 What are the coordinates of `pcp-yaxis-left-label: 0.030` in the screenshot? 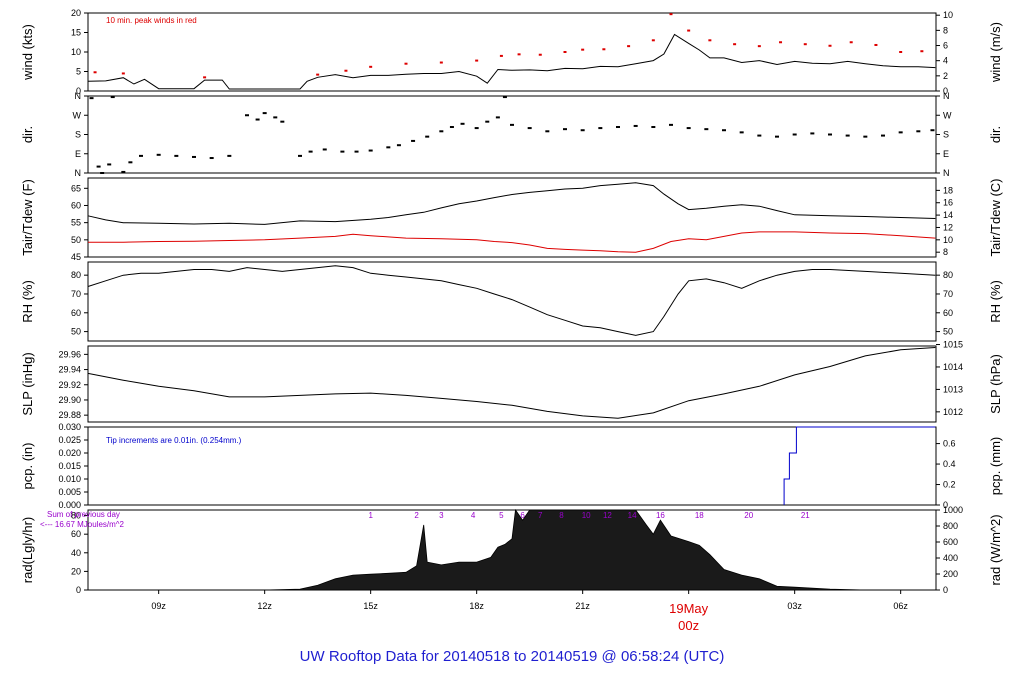 It's located at (69, 427).